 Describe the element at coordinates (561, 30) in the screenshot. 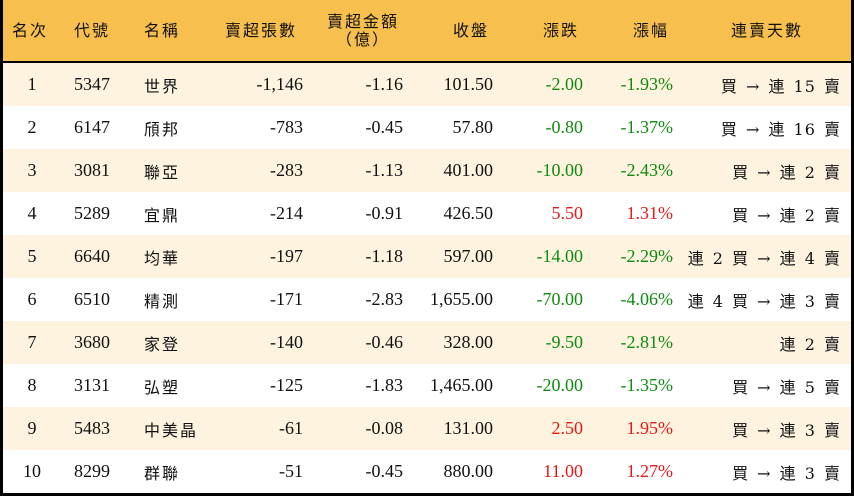

I see `header-change: 漲跌` at that location.